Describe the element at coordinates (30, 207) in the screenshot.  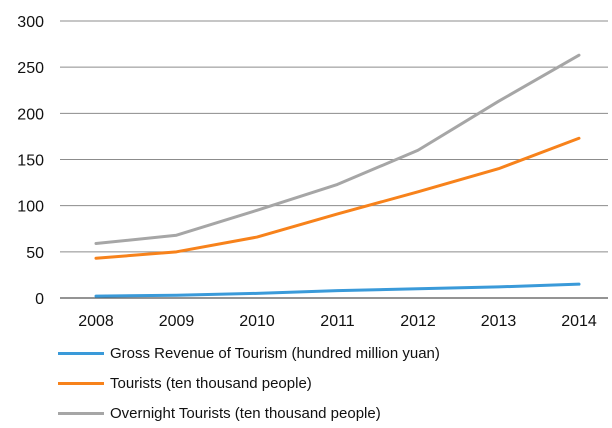
I see `y-tick-label: 100` at that location.